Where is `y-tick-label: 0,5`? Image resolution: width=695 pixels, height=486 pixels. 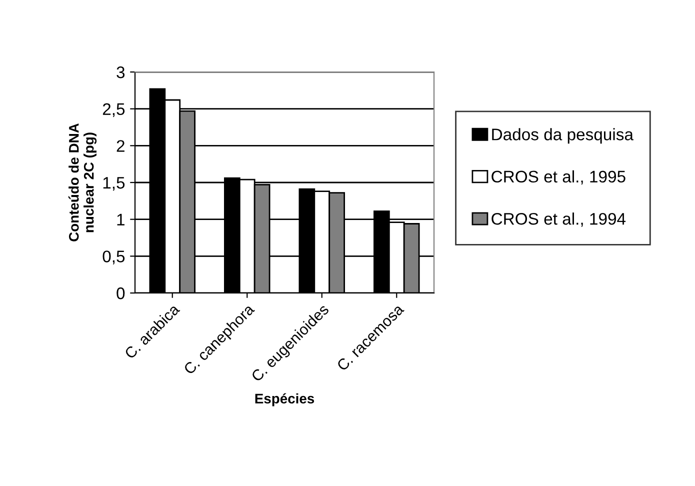
y-tick-label: 0,5 is located at coordinates (113, 257).